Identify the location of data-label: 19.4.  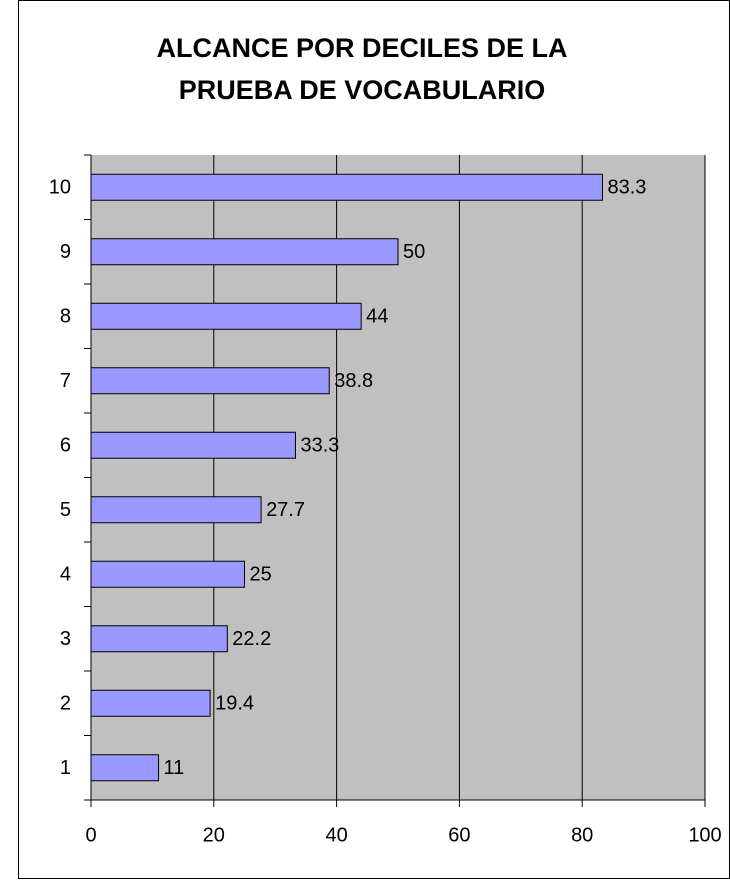
(234, 704).